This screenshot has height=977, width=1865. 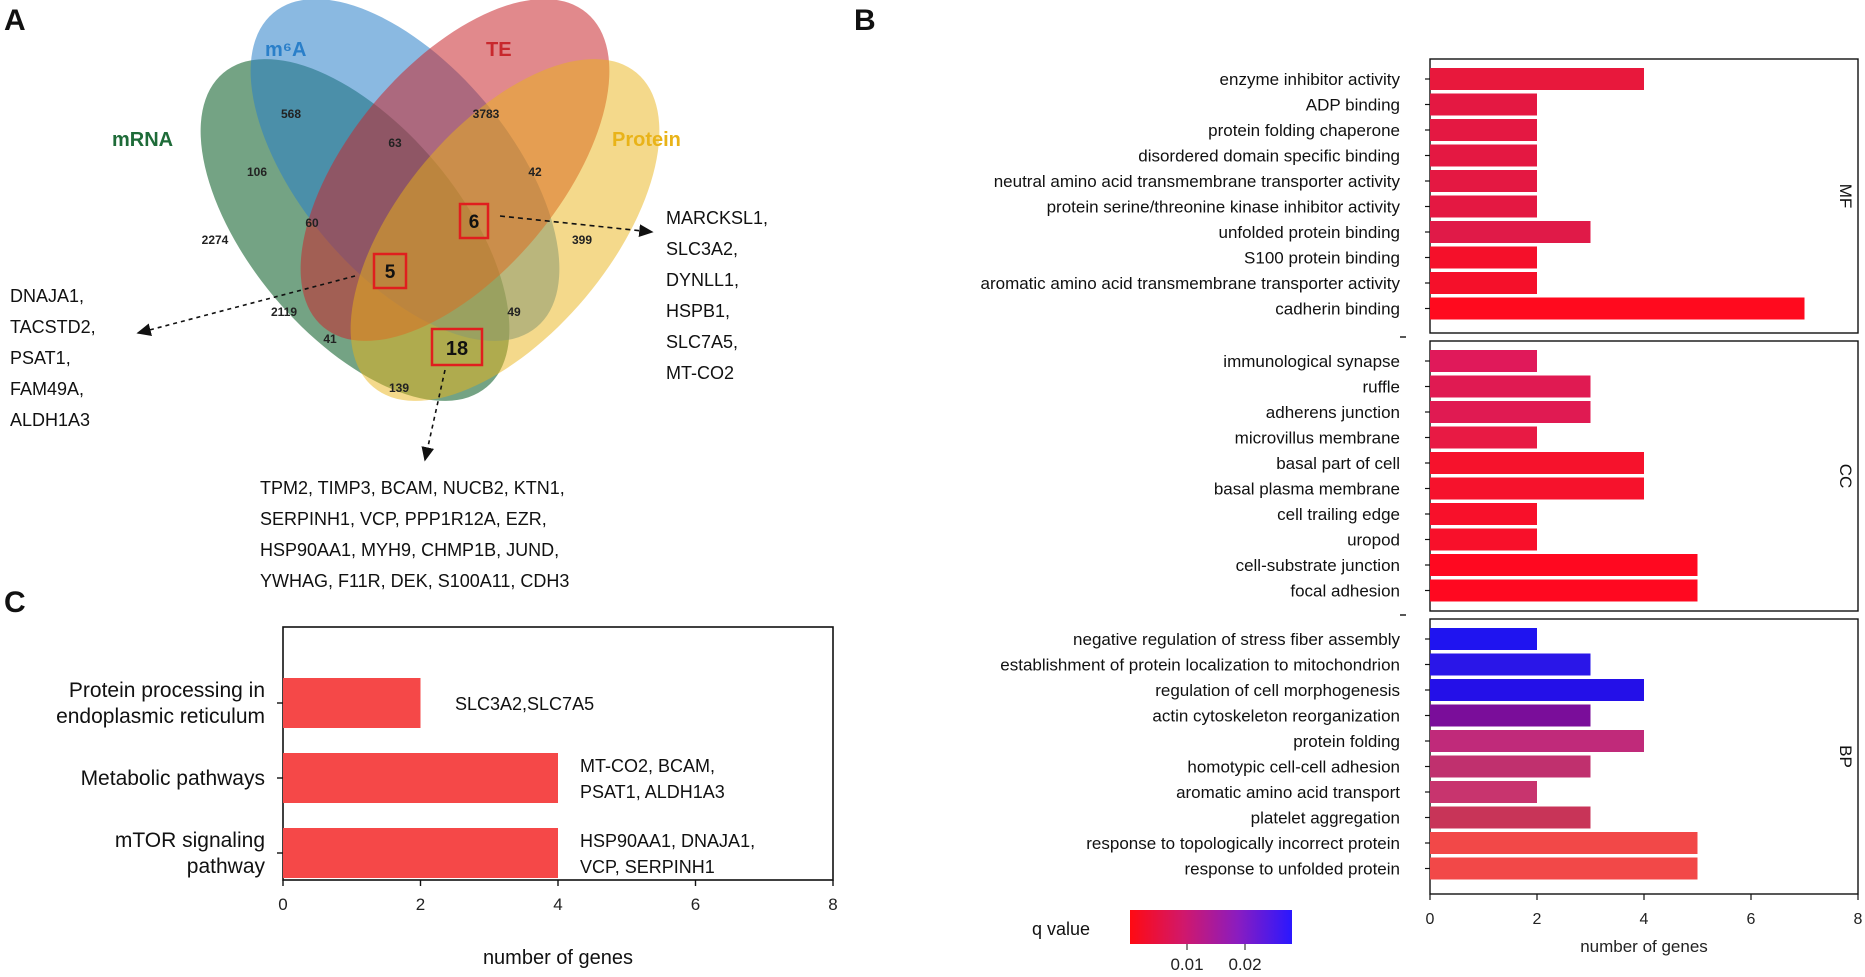 What do you see at coordinates (702, 342) in the screenshot?
I see `gene-line: SLC7A5,` at bounding box center [702, 342].